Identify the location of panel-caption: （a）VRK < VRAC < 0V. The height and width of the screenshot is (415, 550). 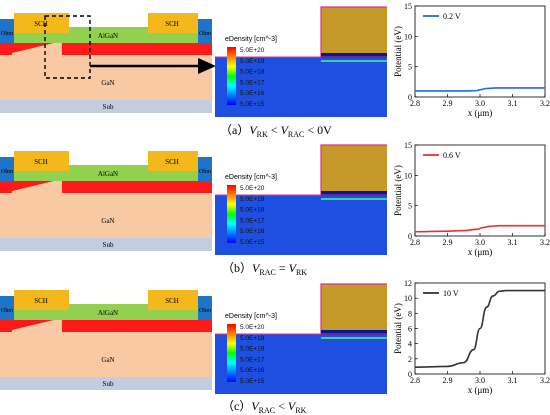
(276, 131).